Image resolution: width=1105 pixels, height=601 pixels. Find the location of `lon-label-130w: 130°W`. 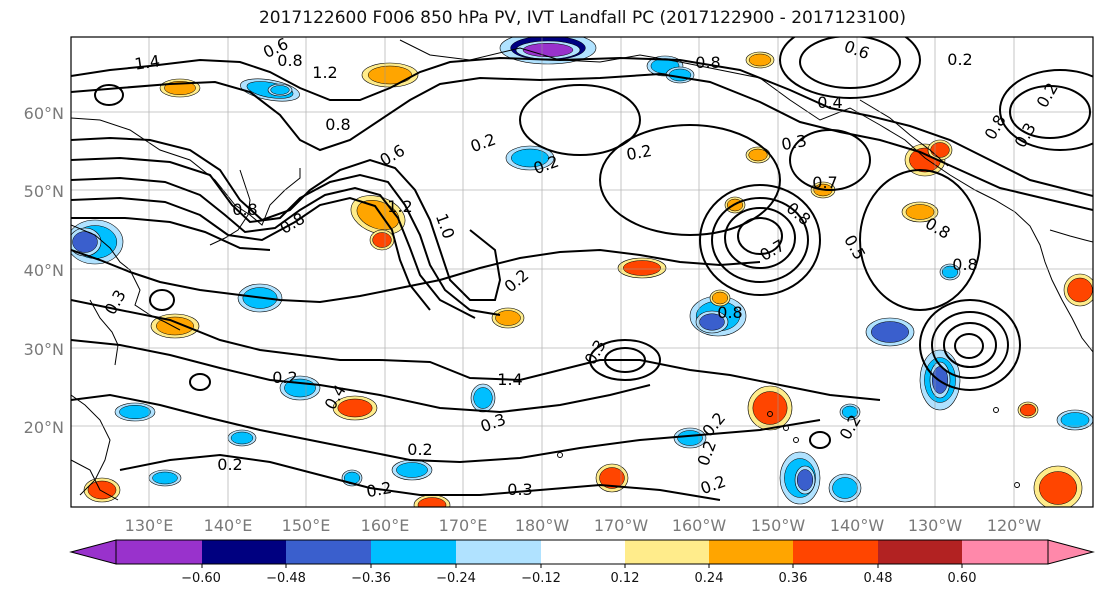

lon-label-130w: 130°W is located at coordinates (935, 525).